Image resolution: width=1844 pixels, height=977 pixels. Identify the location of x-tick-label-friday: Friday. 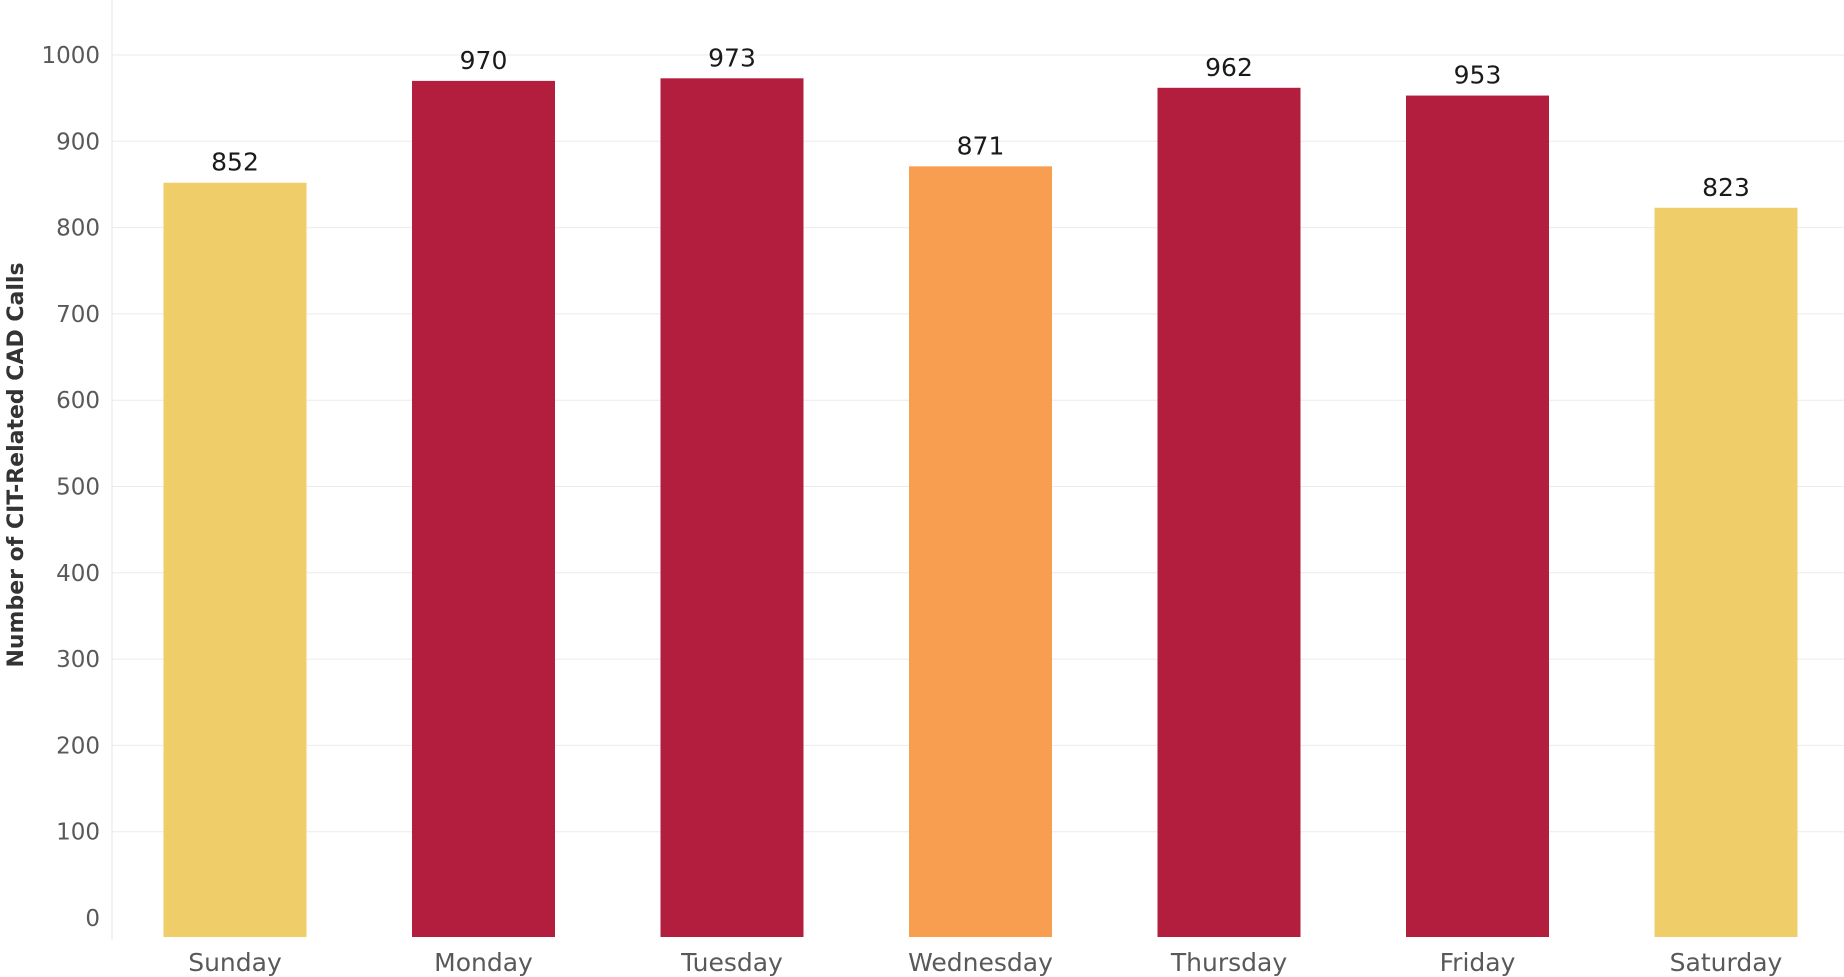
(1478, 962).